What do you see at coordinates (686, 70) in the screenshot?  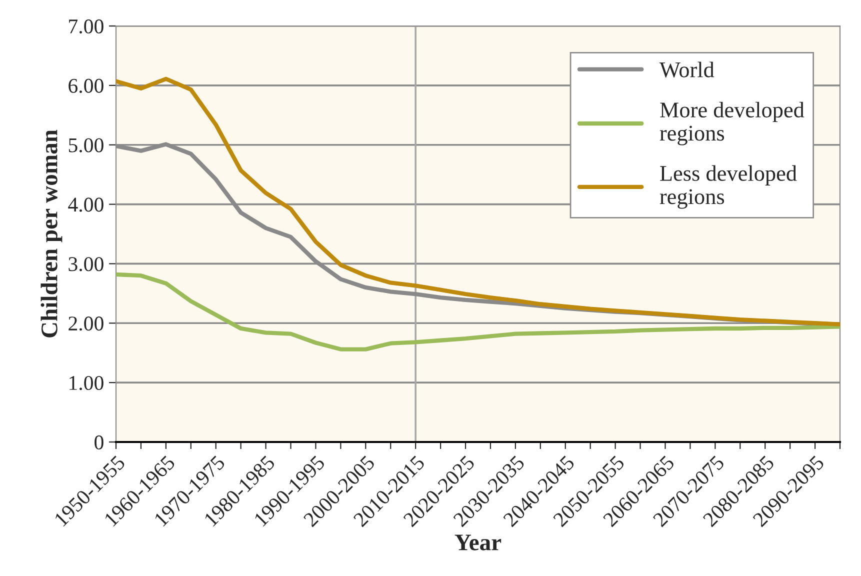 I see `legend-label: World` at bounding box center [686, 70].